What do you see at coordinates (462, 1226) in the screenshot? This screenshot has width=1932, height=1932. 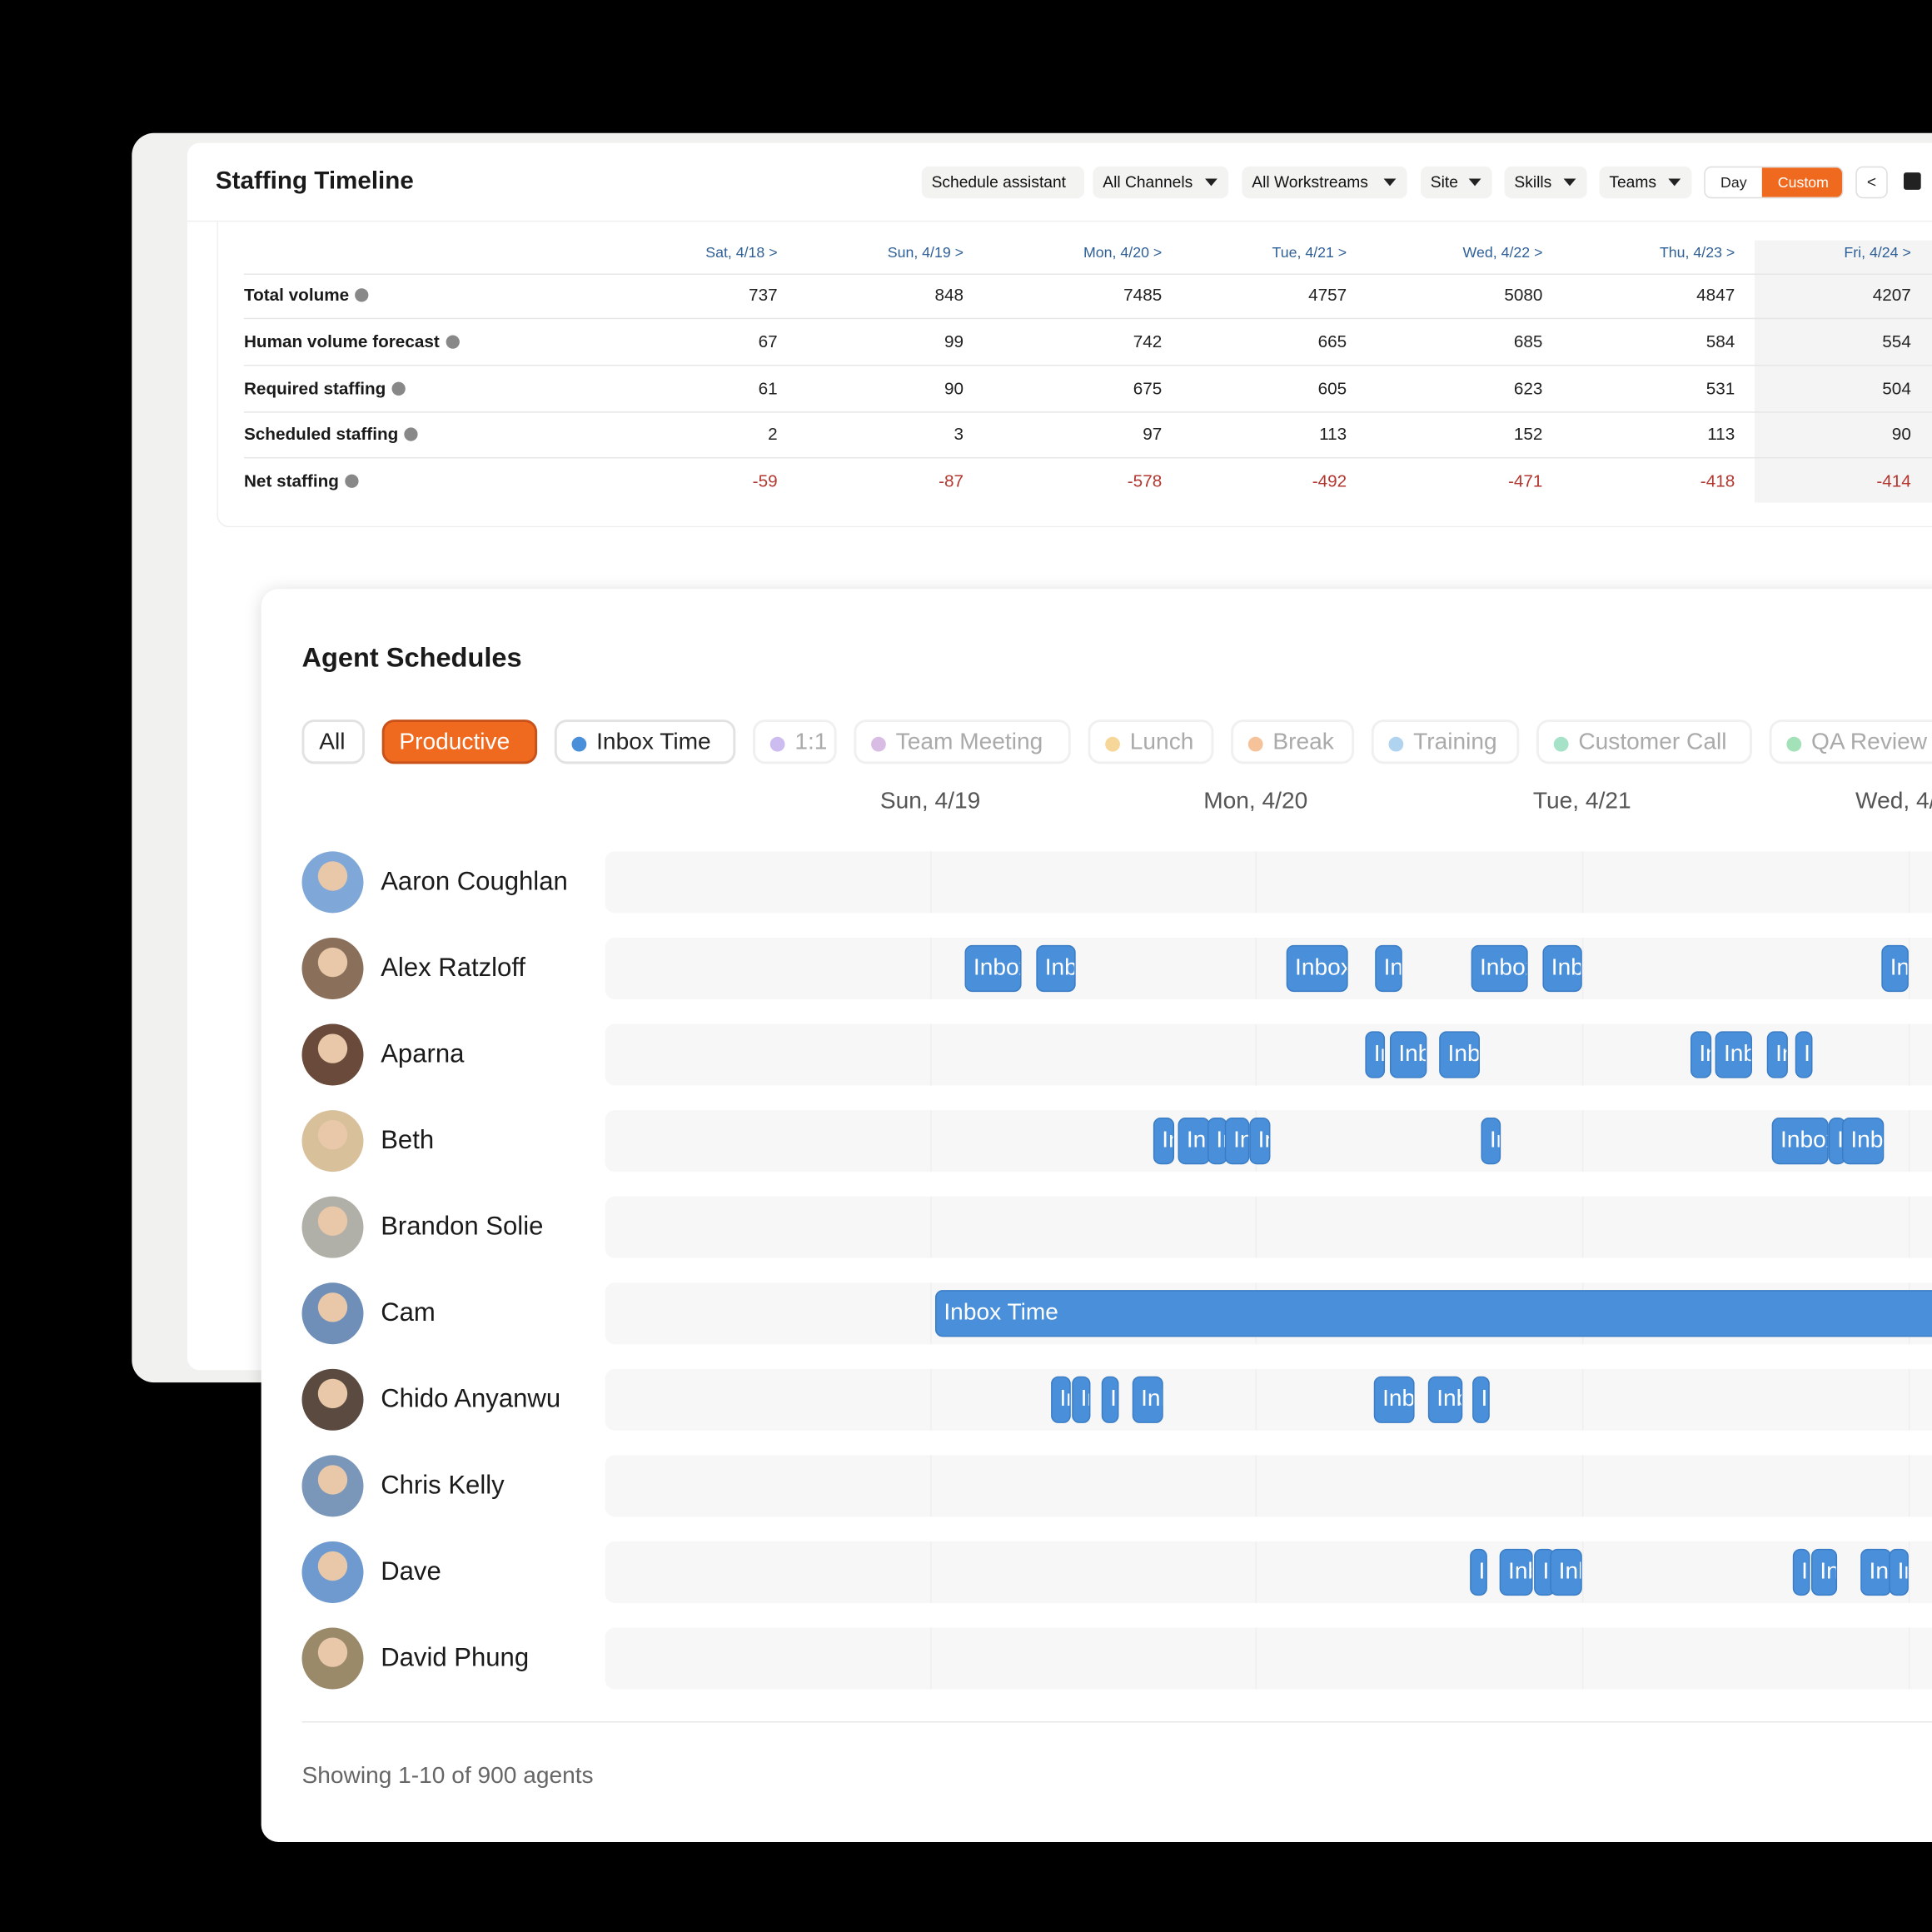 I see `agent-name: Brandon Solie` at bounding box center [462, 1226].